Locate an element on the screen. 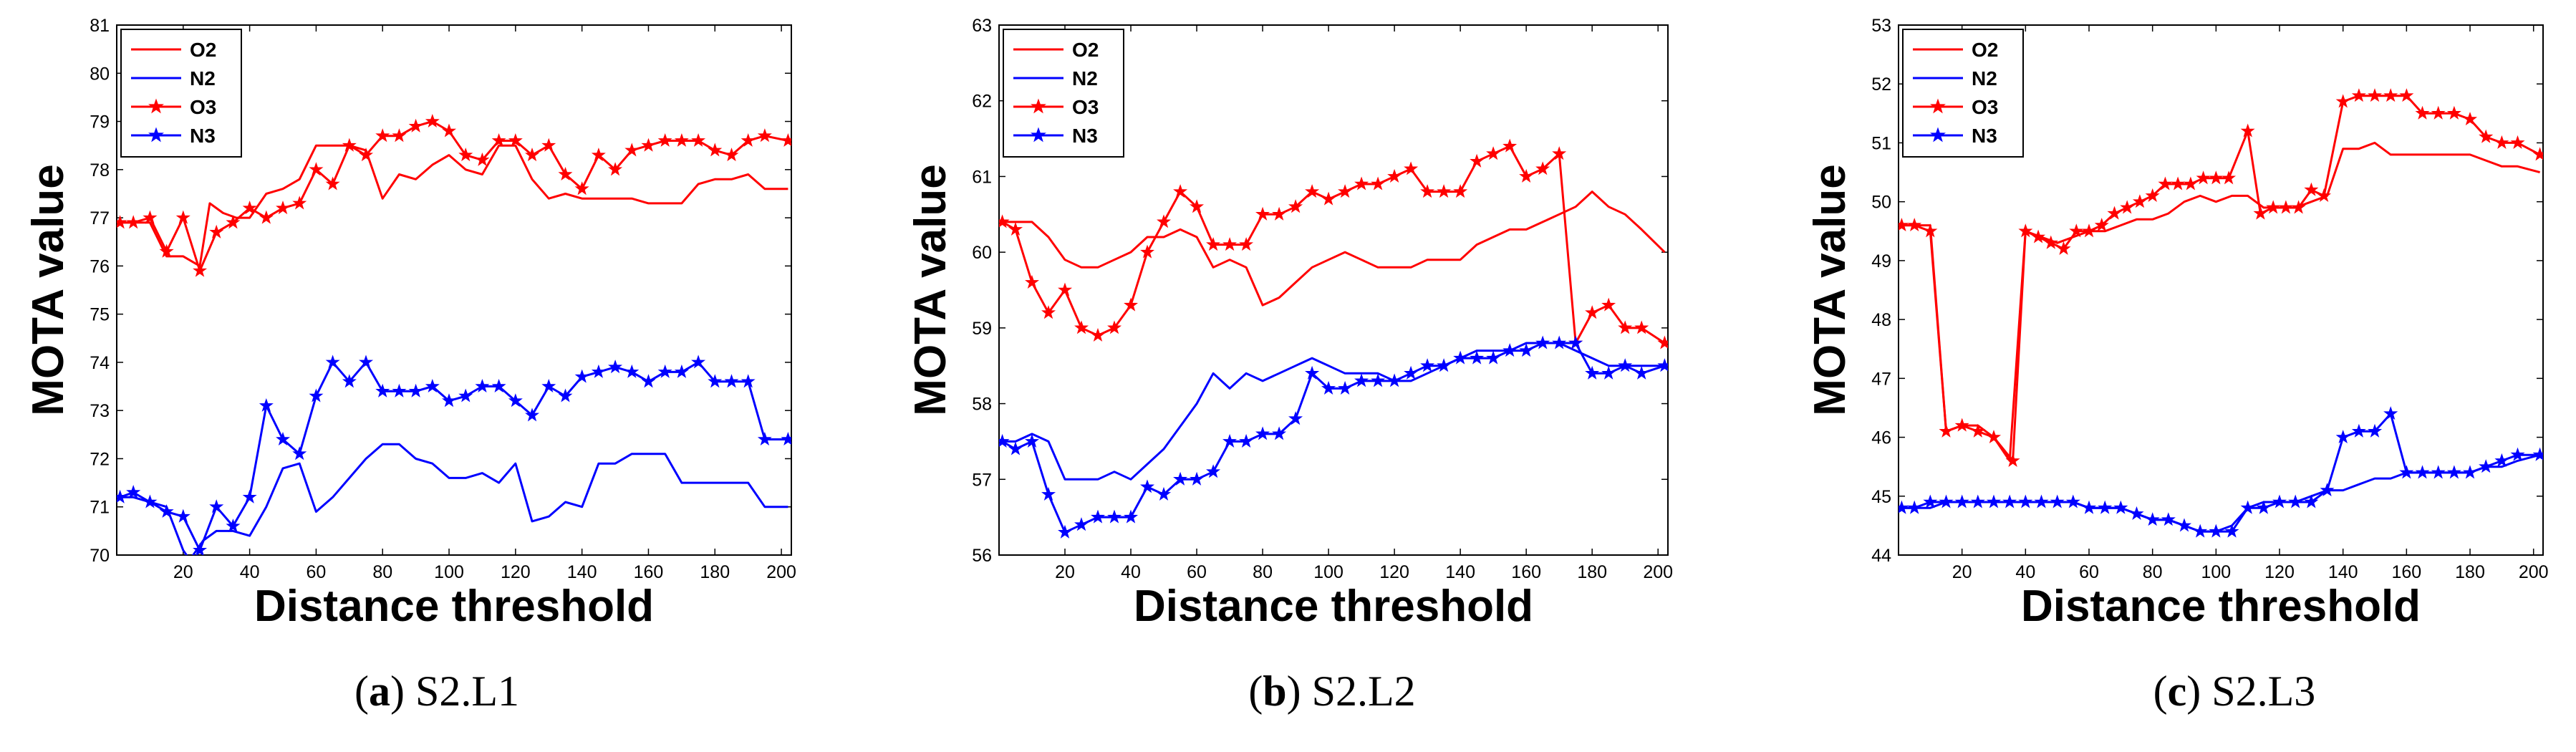 Image resolution: width=2576 pixels, height=752 pixels. panel-b-x-tick-label: 200 is located at coordinates (1658, 572).